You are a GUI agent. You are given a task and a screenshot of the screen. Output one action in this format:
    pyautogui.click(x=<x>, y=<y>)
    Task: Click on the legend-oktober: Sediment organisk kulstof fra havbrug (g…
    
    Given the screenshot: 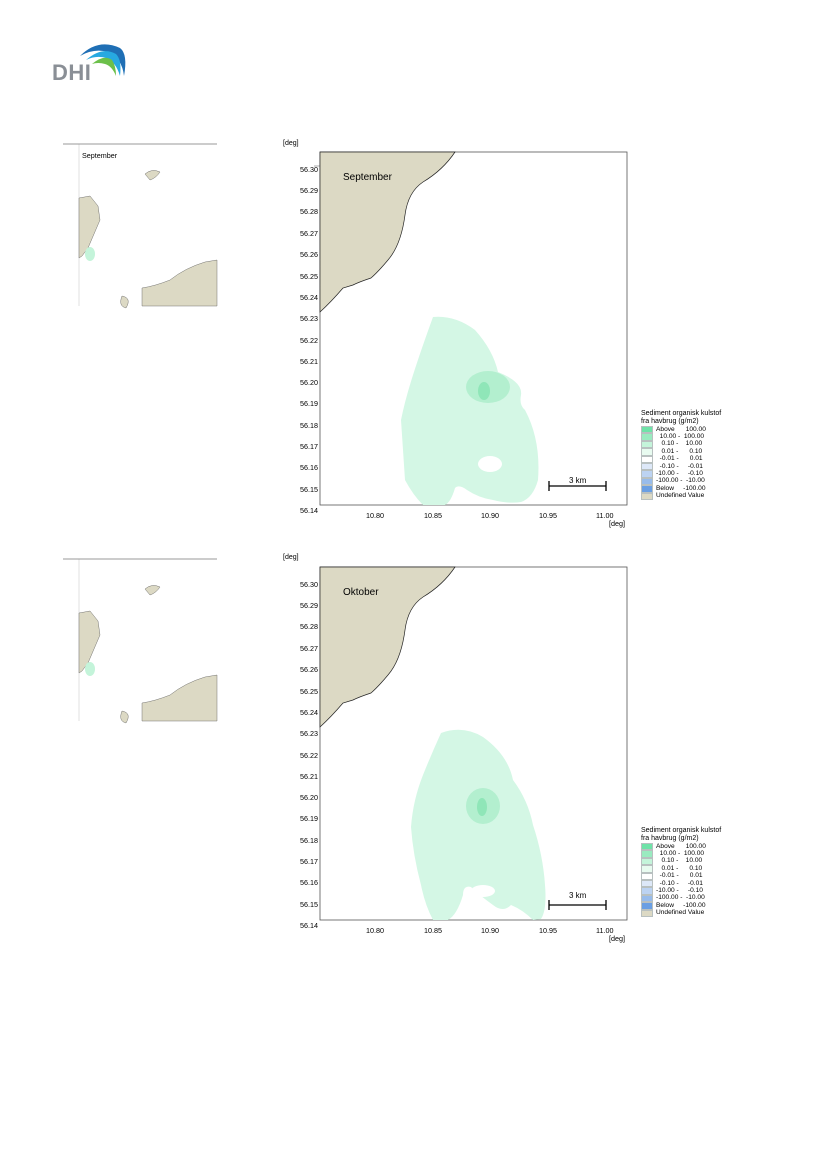 What is the action you would take?
    pyautogui.click(x=691, y=872)
    